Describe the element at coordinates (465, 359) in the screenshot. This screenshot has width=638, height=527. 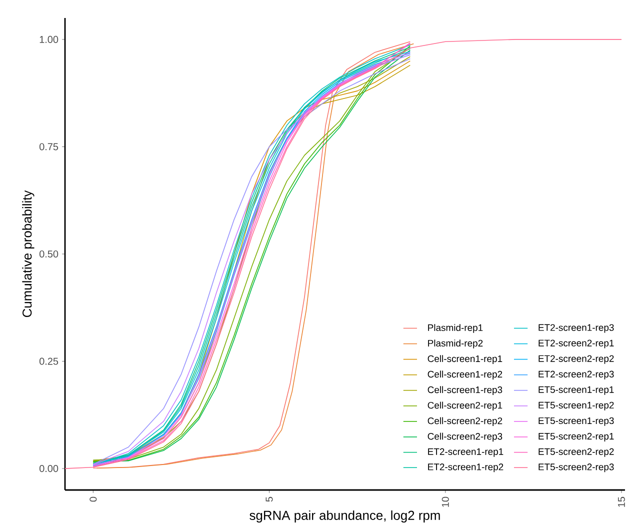
I see `legend-label: Cell-screen1-rep1` at that location.